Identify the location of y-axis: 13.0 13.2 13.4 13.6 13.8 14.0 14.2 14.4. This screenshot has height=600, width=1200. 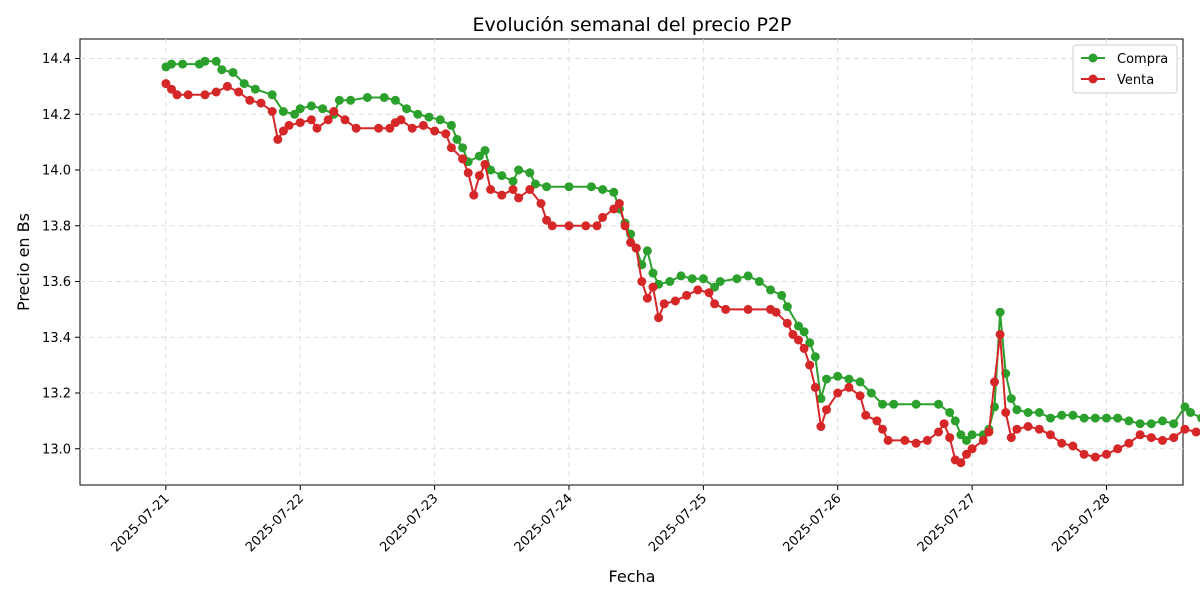
(61, 254).